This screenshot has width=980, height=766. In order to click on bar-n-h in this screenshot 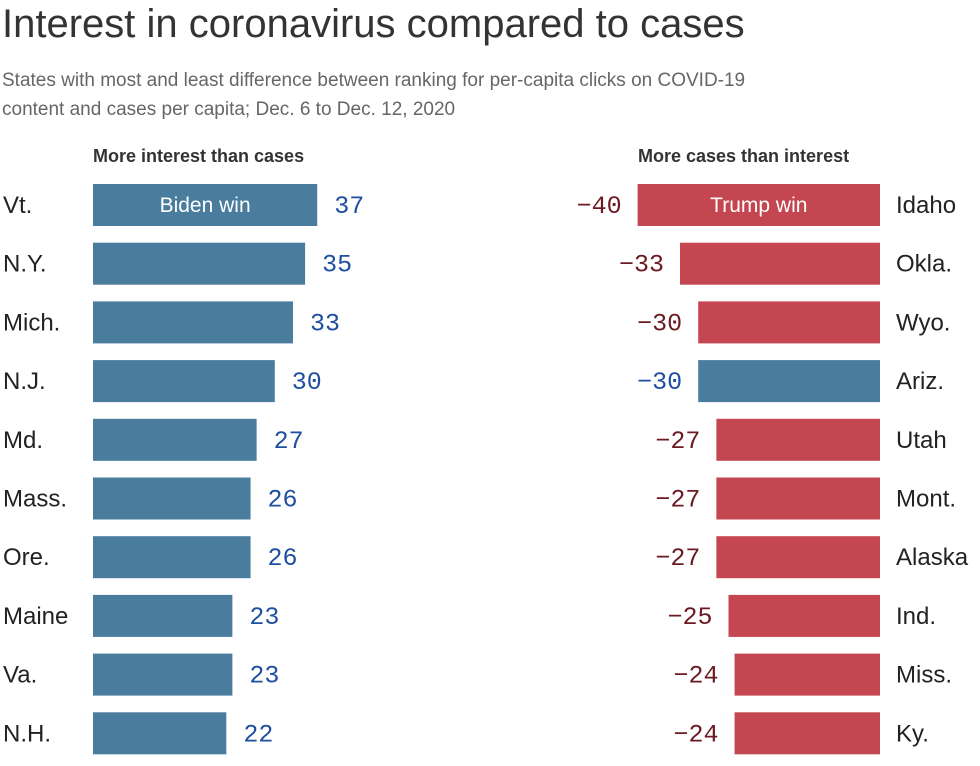, I will do `click(160, 733)`.